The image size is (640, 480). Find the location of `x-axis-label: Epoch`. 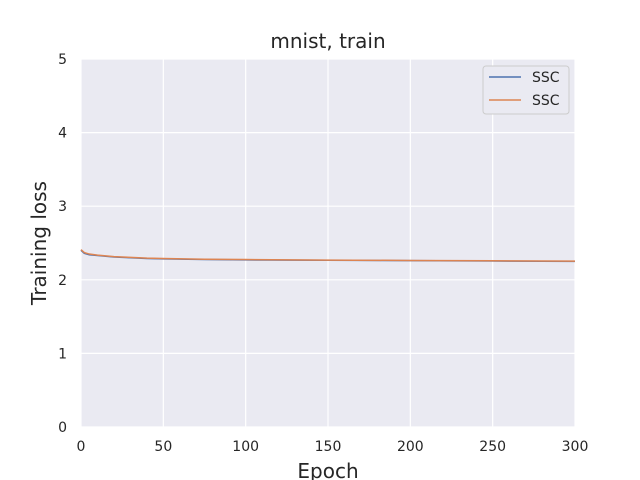

x-axis-label: Epoch is located at coordinates (327, 469).